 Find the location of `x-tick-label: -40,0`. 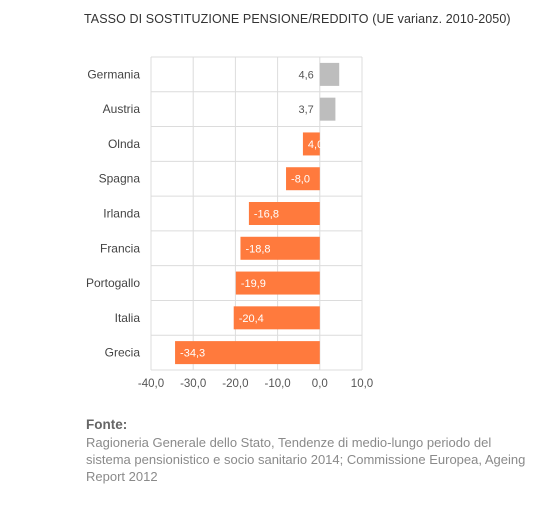

x-tick-label: -40,0 is located at coordinates (151, 384).